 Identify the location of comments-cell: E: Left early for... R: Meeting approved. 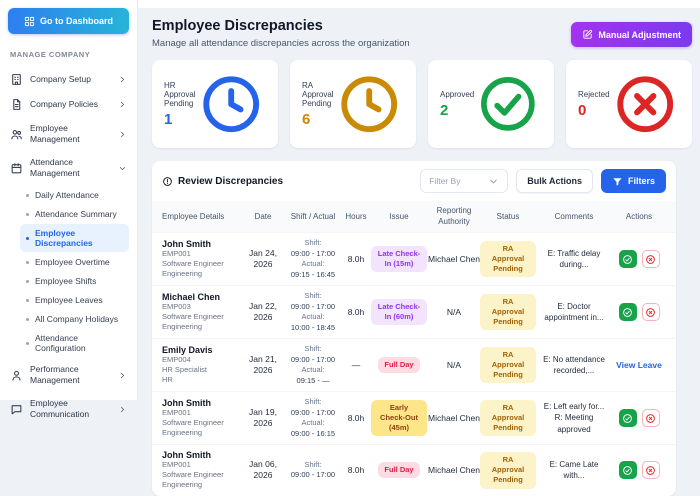
(574, 418).